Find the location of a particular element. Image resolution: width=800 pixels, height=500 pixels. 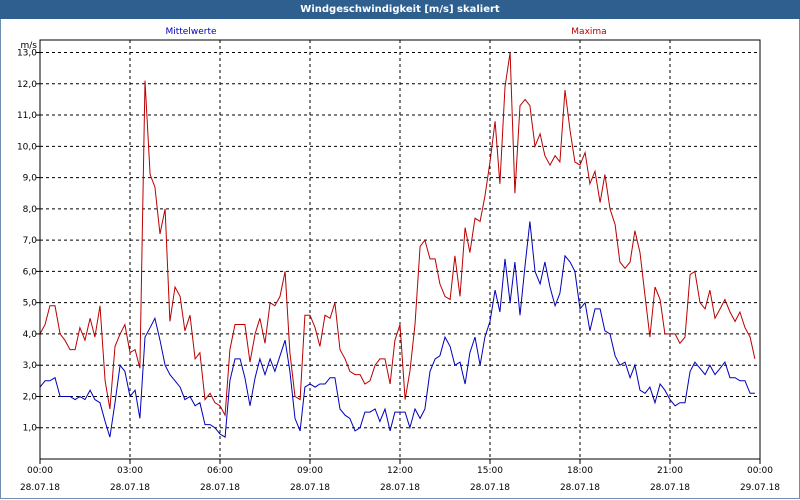

y-tick-label: 11,0 is located at coordinates (27, 116).